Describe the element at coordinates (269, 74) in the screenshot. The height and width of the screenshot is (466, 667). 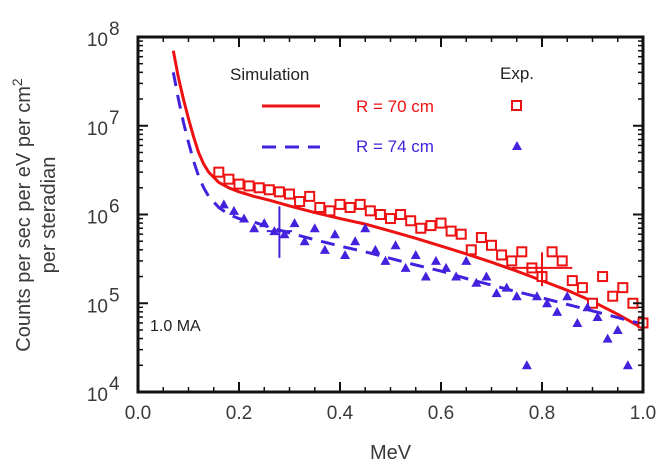
I see `legend-sim-header: Simulation` at that location.